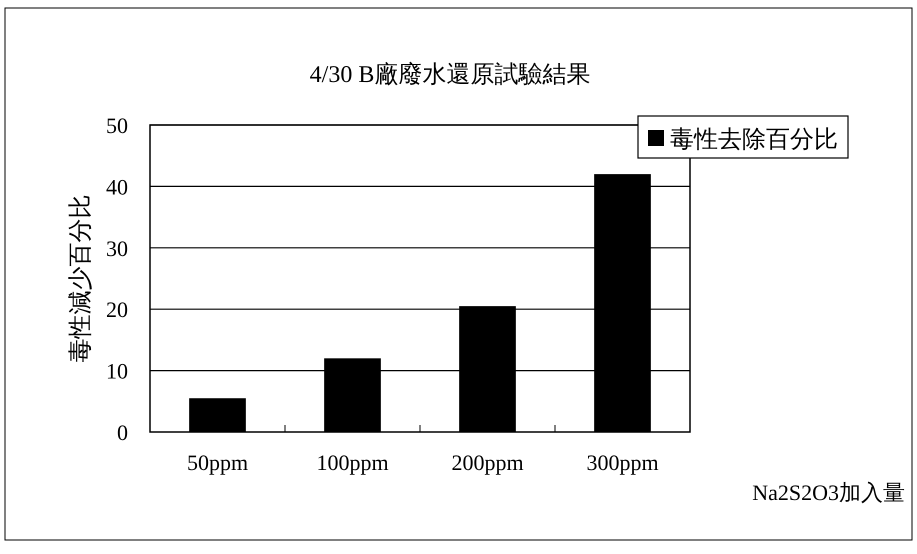  What do you see at coordinates (80, 278) in the screenshot?
I see `y-axis-title: 毒性減少百分比` at bounding box center [80, 278].